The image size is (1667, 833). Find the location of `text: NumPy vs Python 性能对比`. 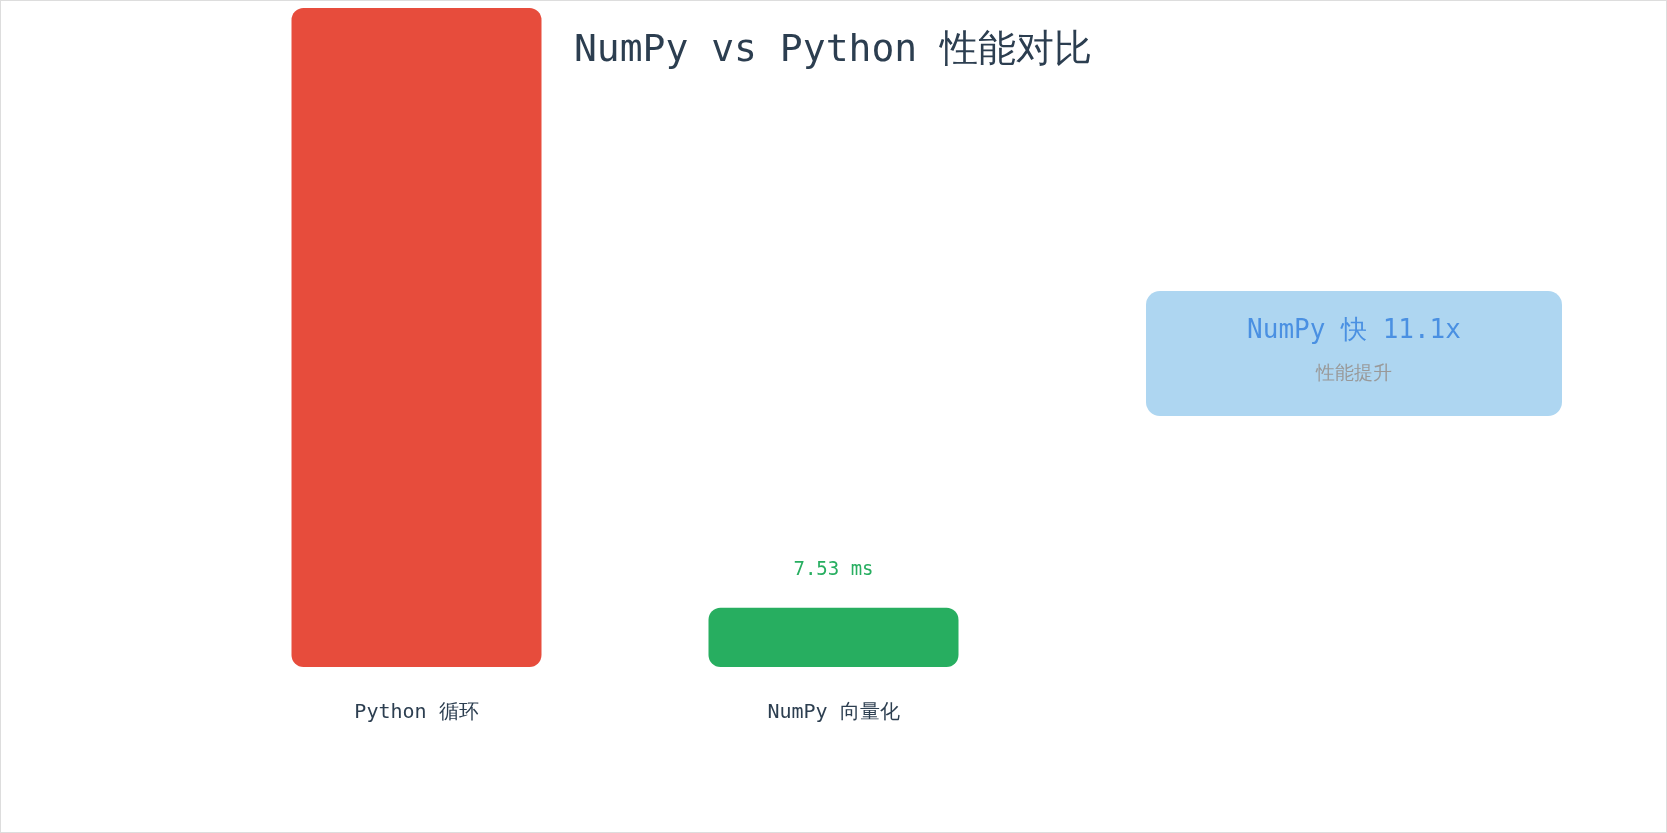

text: NumPy vs Python 性能对比 is located at coordinates (833, 48).